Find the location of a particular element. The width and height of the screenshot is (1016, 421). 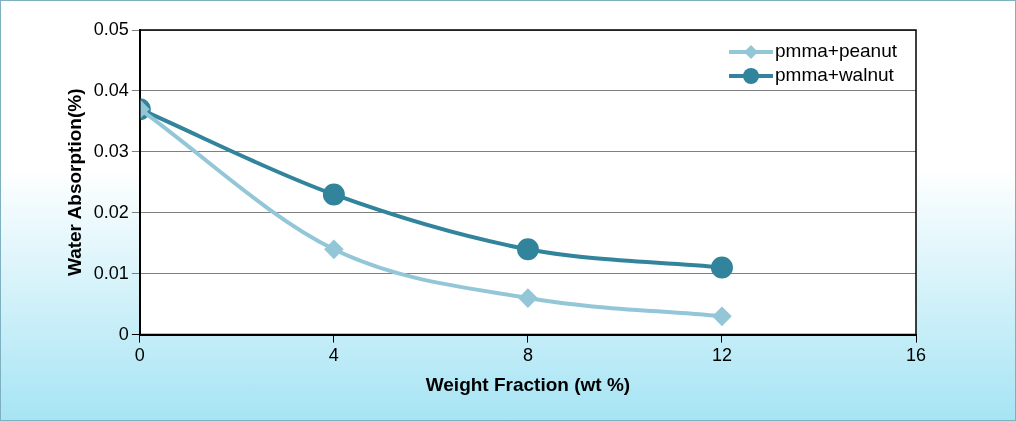

legend-label: pmma+peanut is located at coordinates (836, 51).